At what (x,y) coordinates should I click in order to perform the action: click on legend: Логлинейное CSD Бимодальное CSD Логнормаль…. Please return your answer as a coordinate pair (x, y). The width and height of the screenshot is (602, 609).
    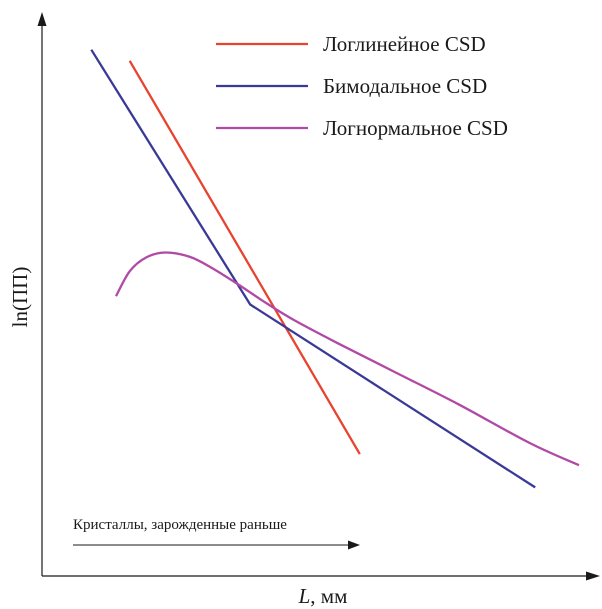
    Looking at the image, I should click on (362, 86).